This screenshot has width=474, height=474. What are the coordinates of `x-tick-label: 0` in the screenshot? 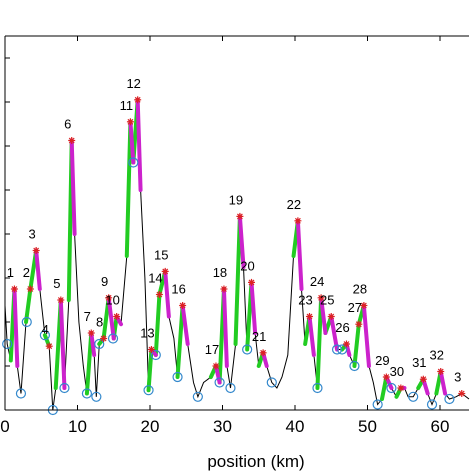 It's located at (4, 426).